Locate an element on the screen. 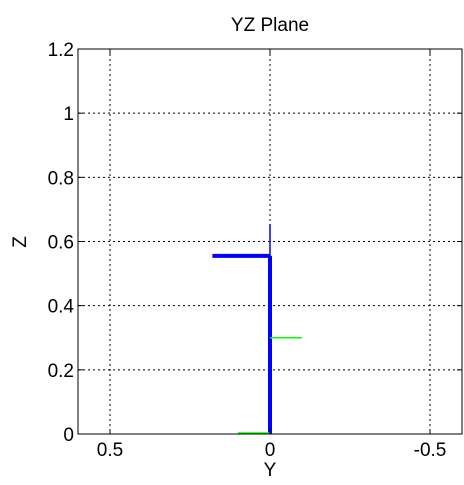  y-tick-label: 0.8 is located at coordinates (61, 178).